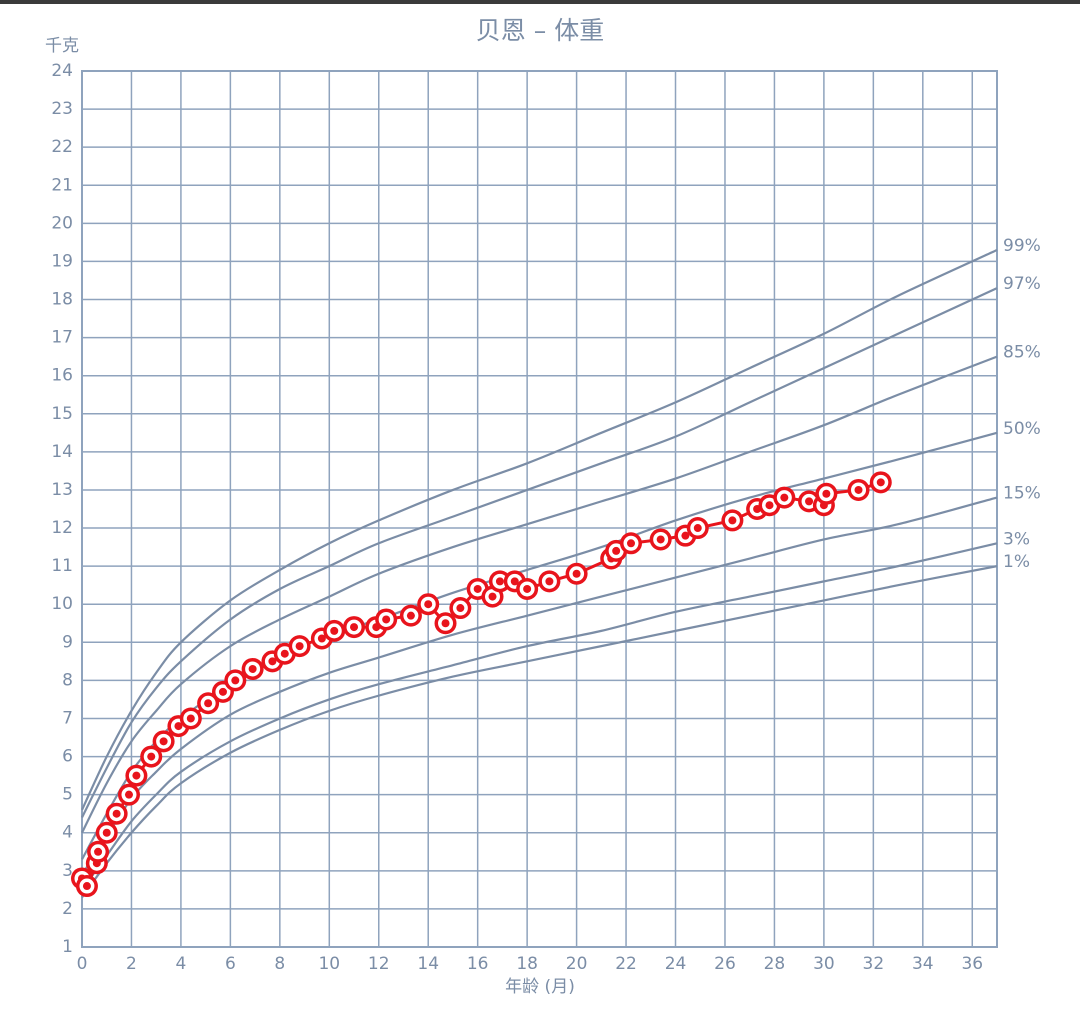 This screenshot has width=1080, height=1019. I want to click on y-tick-label: 5, so click(67, 795).